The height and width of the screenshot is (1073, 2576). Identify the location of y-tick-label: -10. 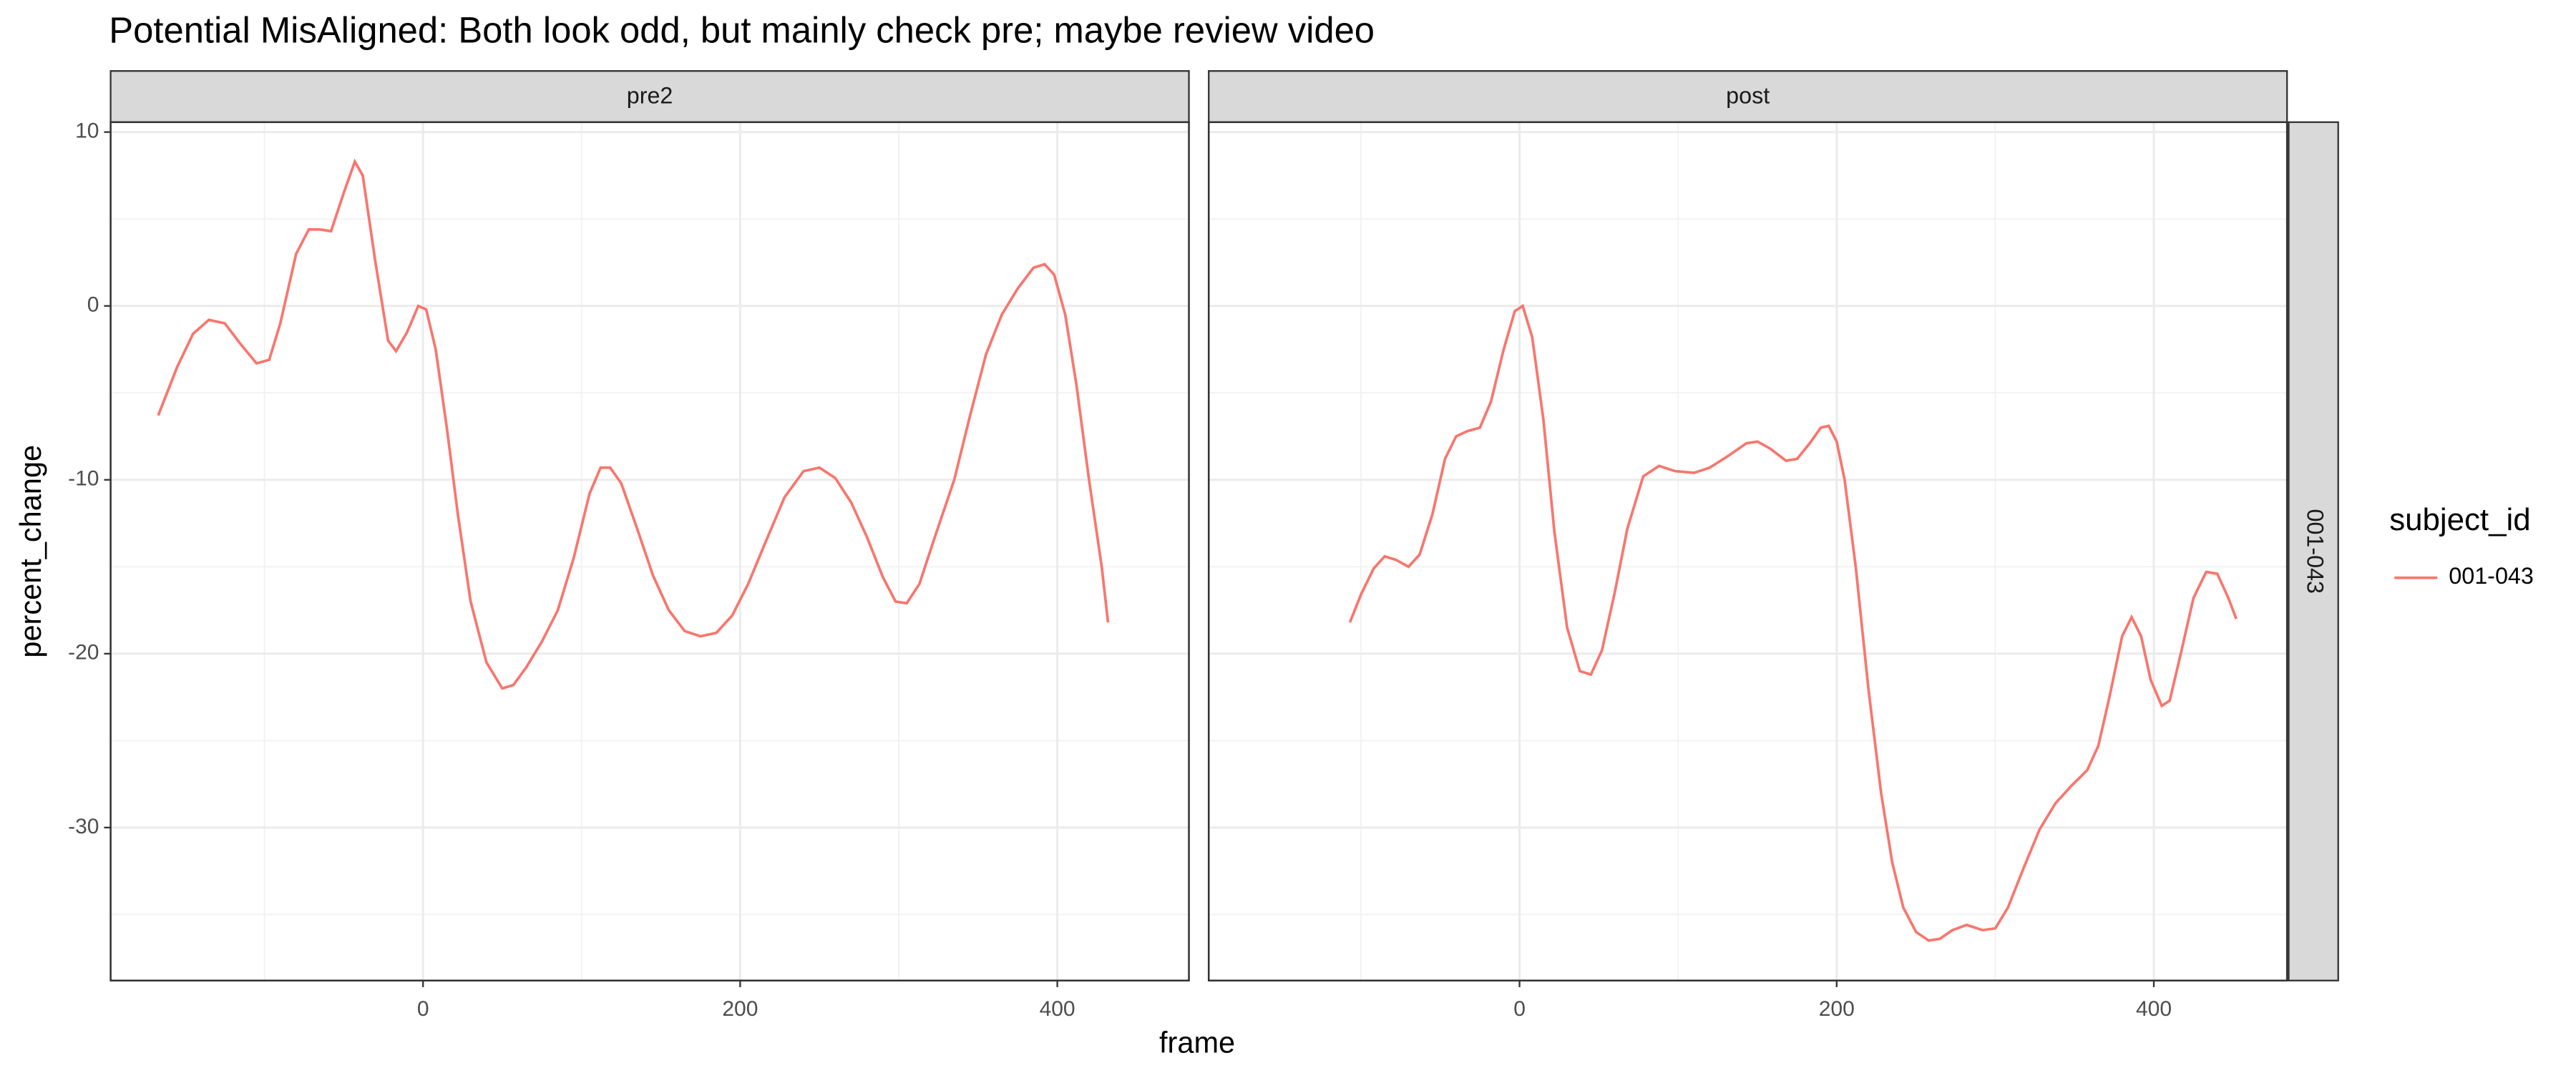
(83, 479).